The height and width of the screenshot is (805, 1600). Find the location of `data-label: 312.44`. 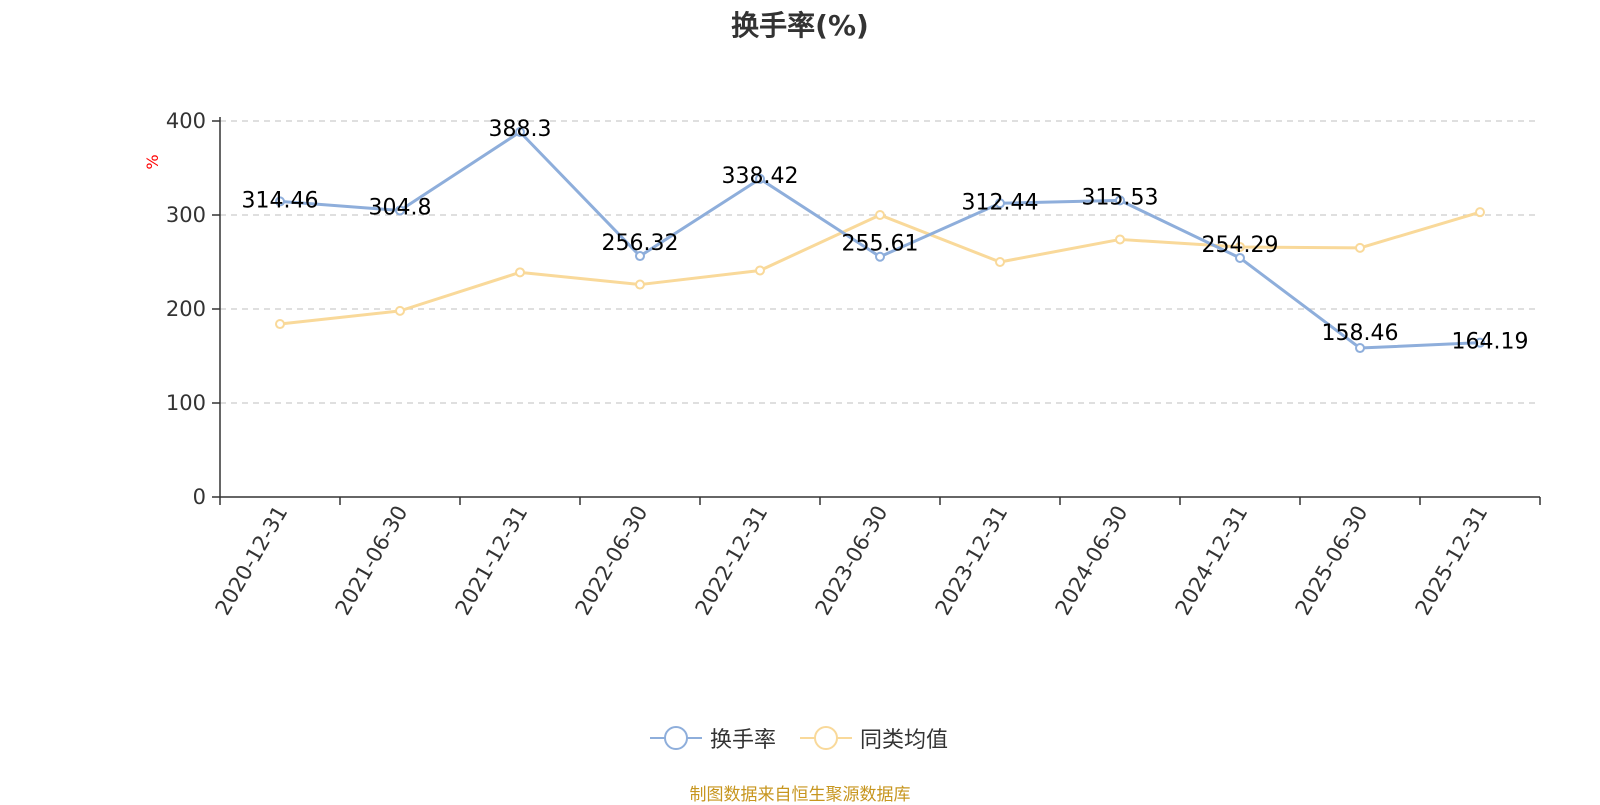

data-label: 312.44 is located at coordinates (1000, 202).